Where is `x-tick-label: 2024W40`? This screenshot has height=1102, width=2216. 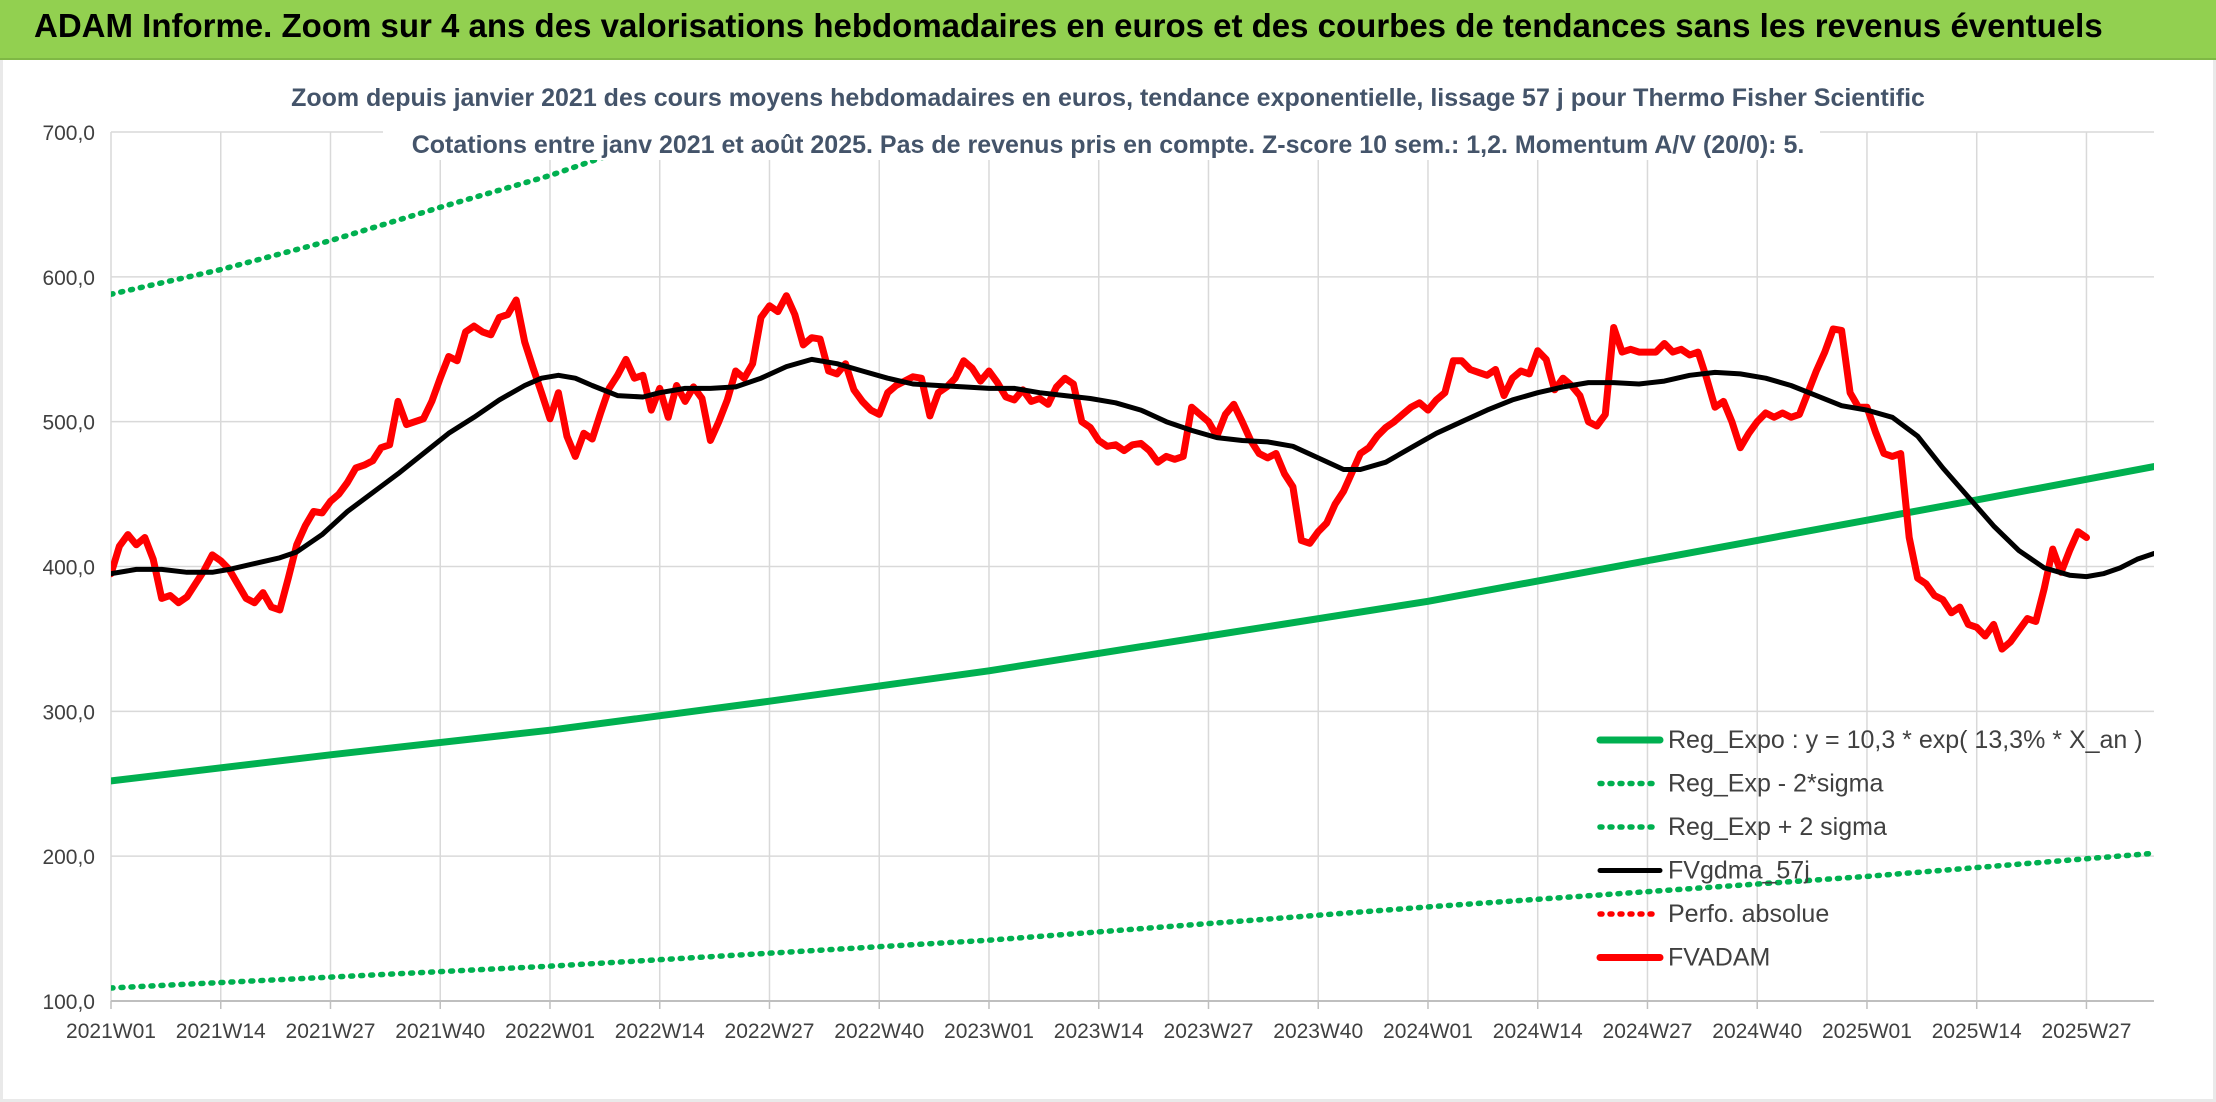
x-tick-label: 2024W40 is located at coordinates (1757, 1031).